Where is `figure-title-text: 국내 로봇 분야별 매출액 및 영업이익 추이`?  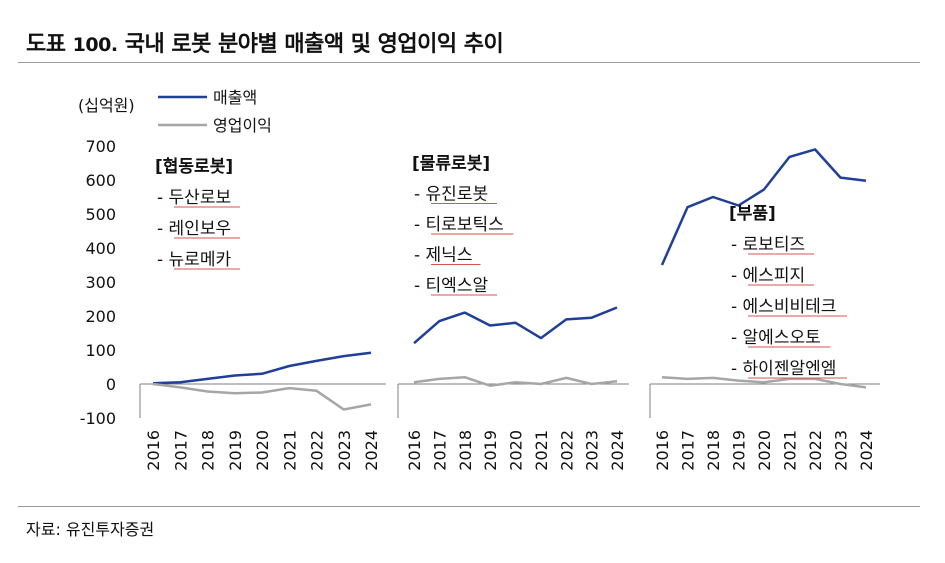 figure-title-text: 국내 로봇 분야별 매출액 및 영업이익 추이 is located at coordinates (314, 44).